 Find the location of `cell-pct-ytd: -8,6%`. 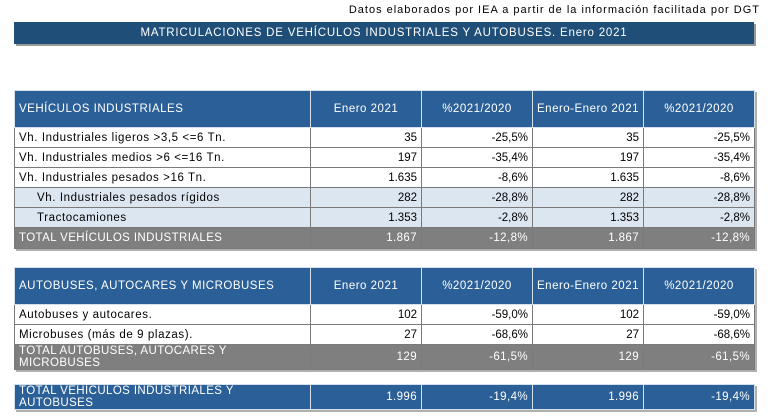

cell-pct-ytd: -8,6% is located at coordinates (699, 177).